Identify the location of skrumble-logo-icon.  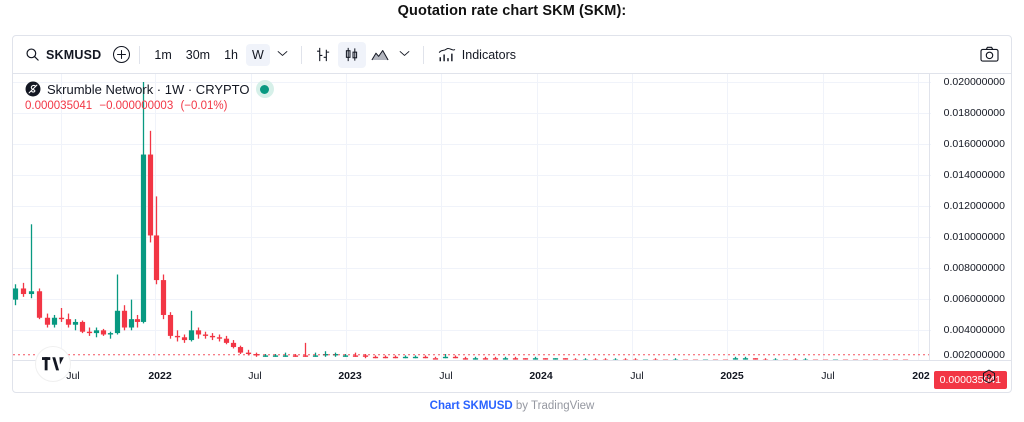
(33, 89).